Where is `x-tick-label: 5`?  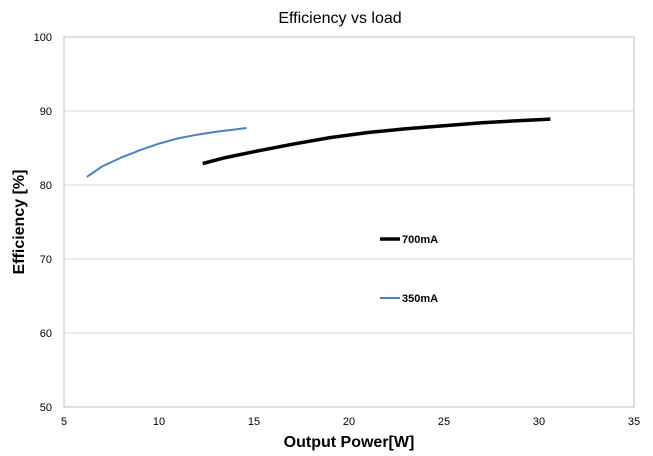 x-tick-label: 5 is located at coordinates (64, 422).